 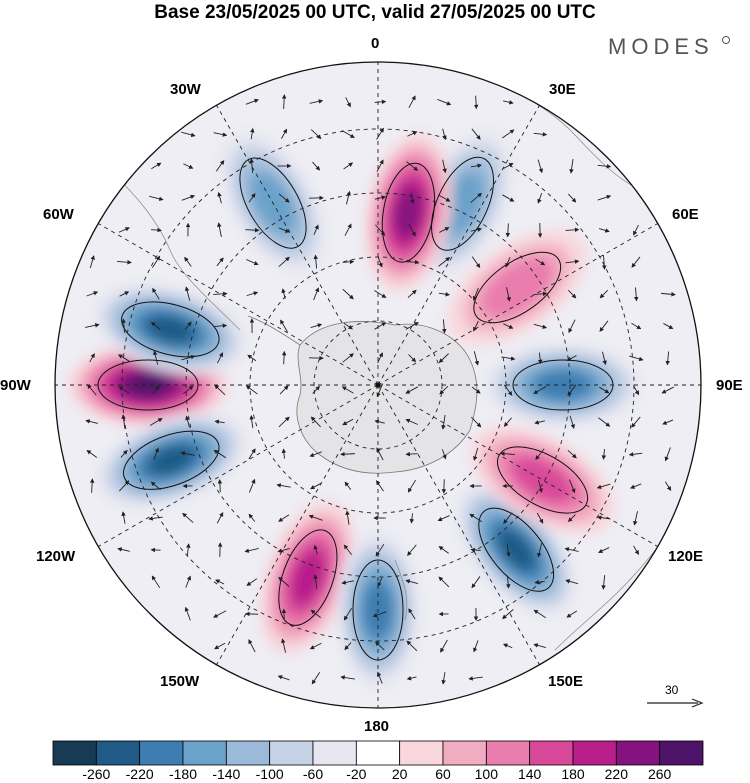 I want to click on south-america-coastline, so click(x=175, y=250).